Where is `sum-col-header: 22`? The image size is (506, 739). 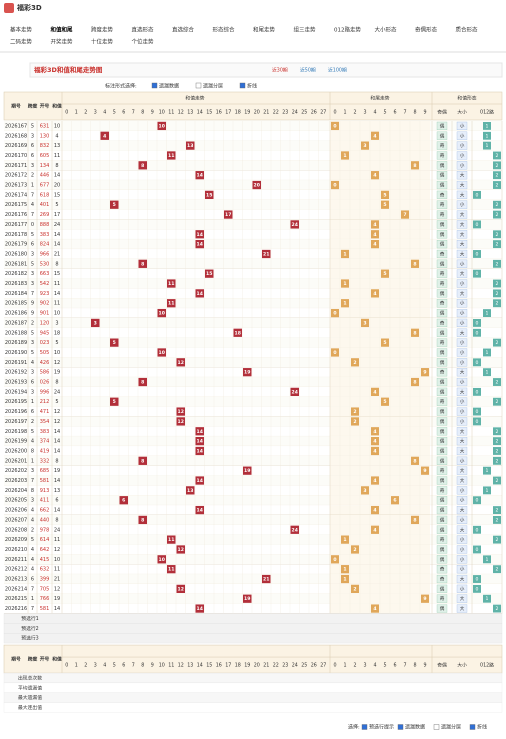 sum-col-header: 22 is located at coordinates (276, 113).